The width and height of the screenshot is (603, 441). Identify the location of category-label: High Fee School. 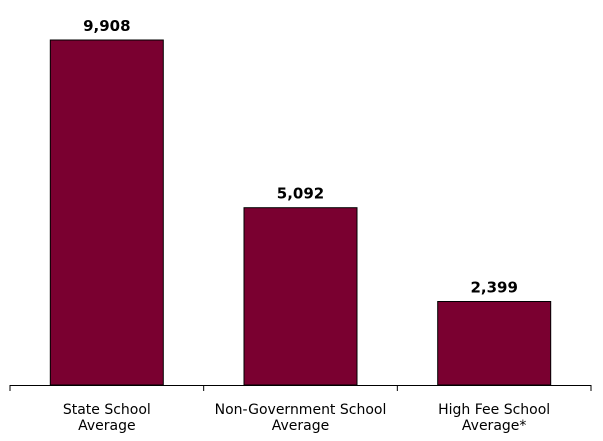
(494, 410).